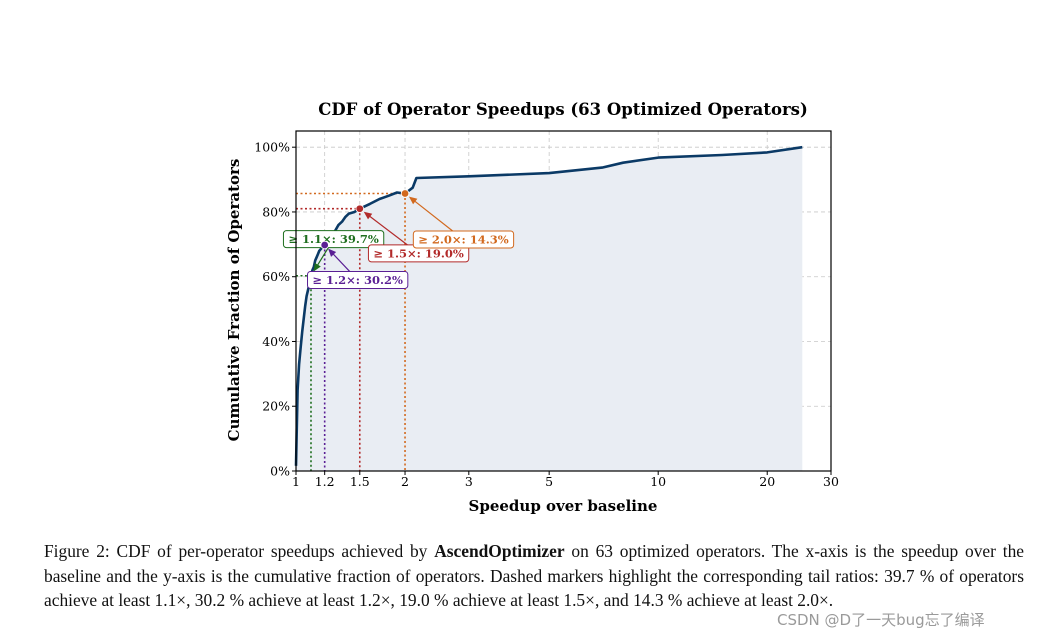 The width and height of the screenshot is (1051, 637). Describe the element at coordinates (276, 211) in the screenshot. I see `y-tick-label: 80%` at that location.